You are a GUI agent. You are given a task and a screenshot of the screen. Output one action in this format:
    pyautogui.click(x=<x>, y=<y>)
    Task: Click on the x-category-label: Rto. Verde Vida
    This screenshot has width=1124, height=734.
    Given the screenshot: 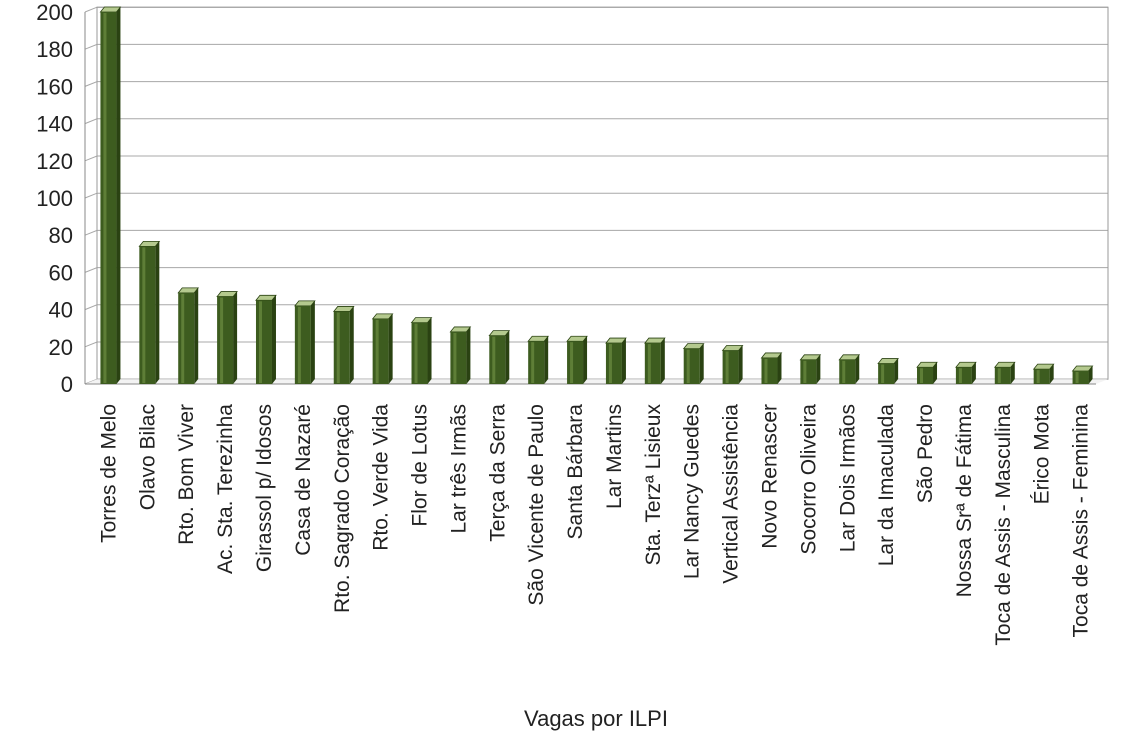 What is the action you would take?
    pyautogui.click(x=381, y=477)
    